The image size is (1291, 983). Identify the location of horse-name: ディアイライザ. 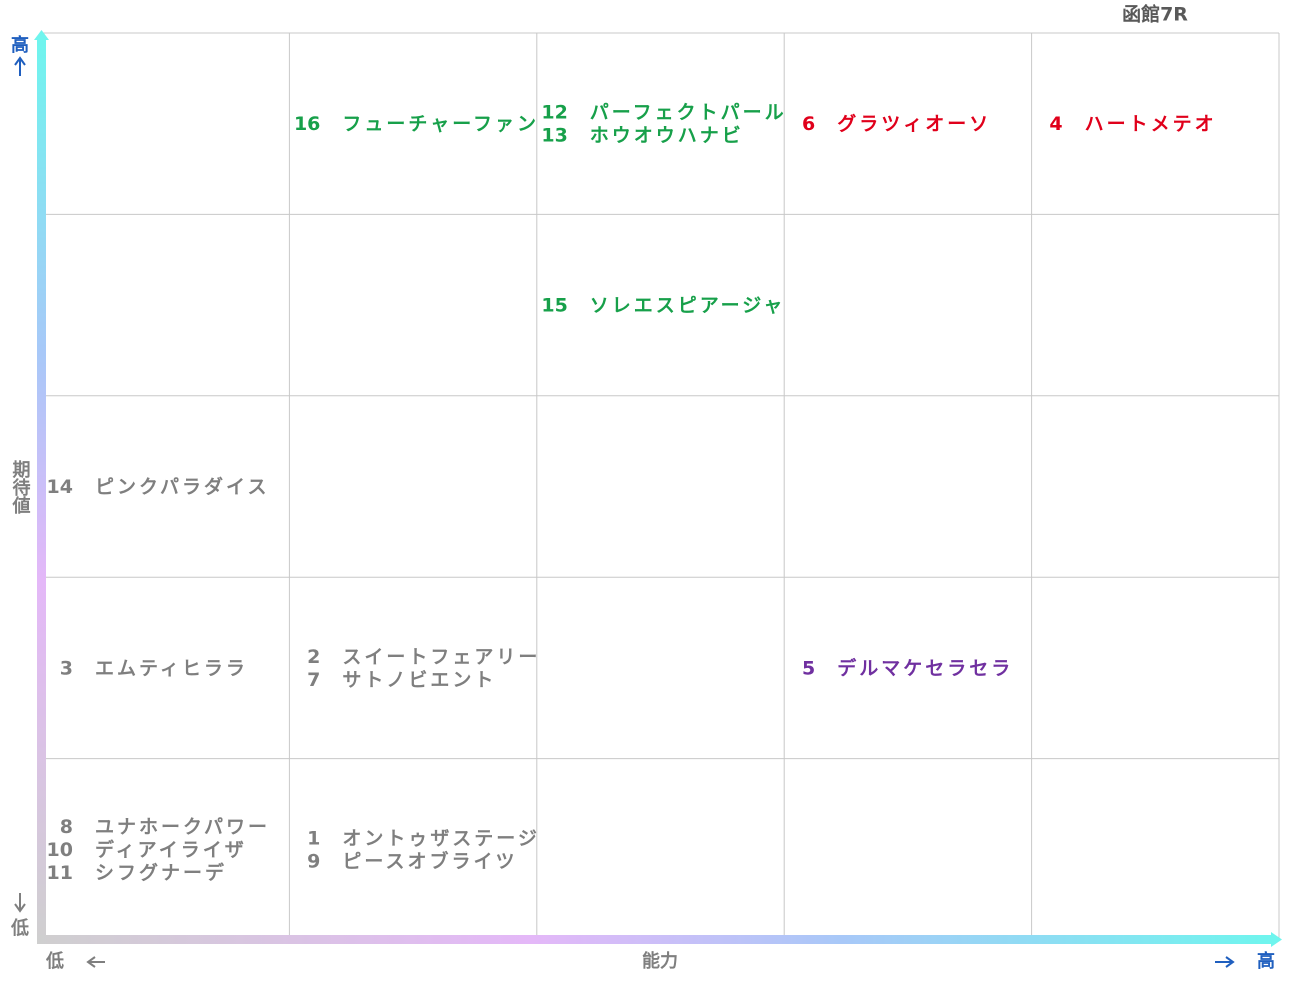
(171, 849).